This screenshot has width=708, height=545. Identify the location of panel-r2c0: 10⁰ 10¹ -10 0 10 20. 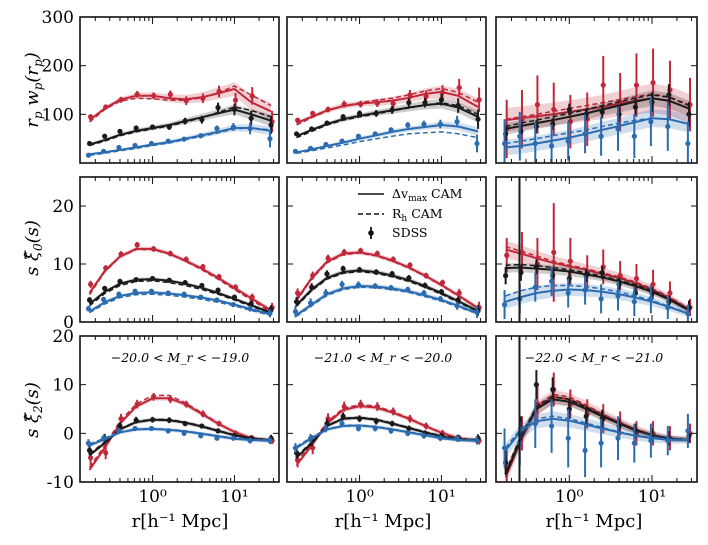
(163, 417).